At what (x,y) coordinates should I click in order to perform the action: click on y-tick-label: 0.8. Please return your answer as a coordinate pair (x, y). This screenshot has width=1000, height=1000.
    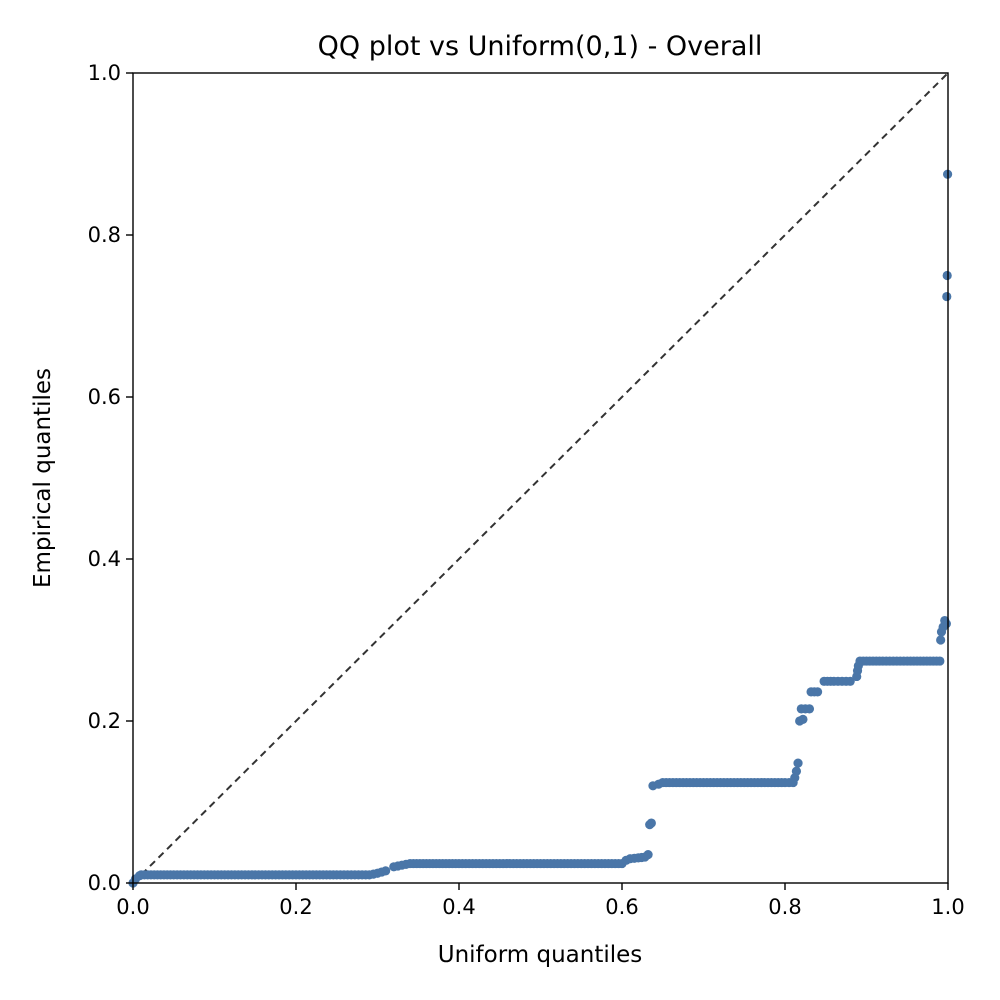
    Looking at the image, I should click on (104, 235).